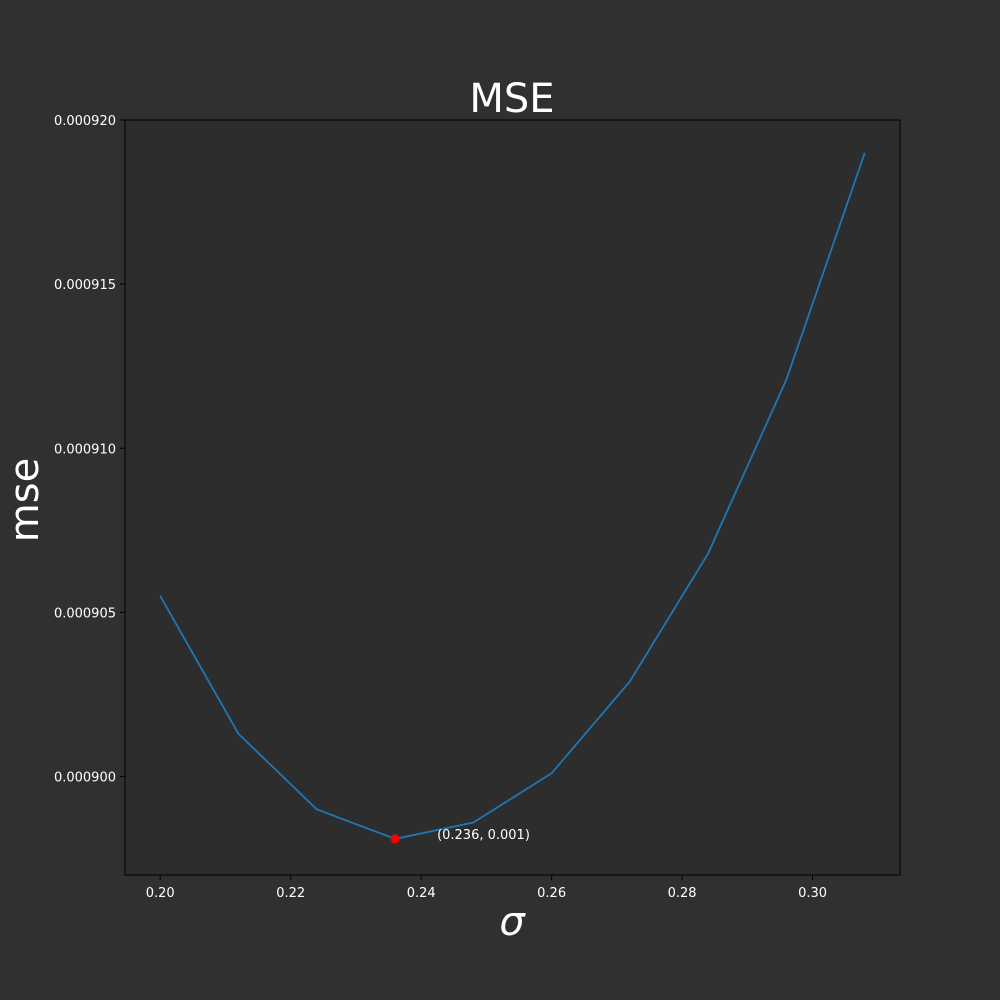  What do you see at coordinates (85, 613) in the screenshot?
I see `y-tick-label: 0.000905` at bounding box center [85, 613].